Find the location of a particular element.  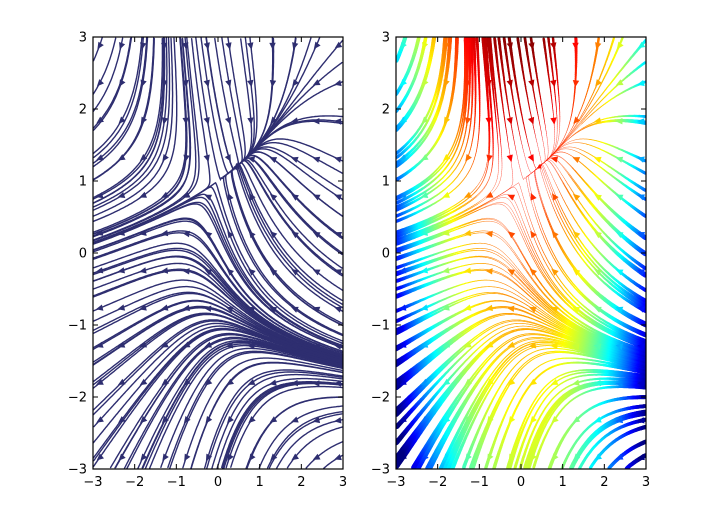

y-tick-label: 1 is located at coordinates (83, 182).